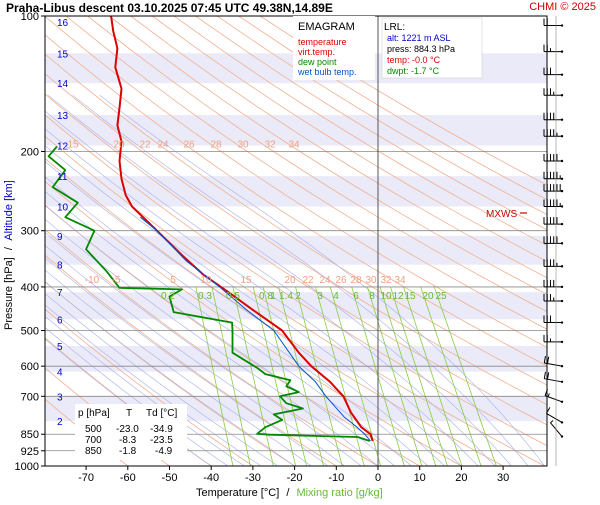  Describe the element at coordinates (63, 84) in the screenshot. I see `altitude-tick-label: 14` at that location.